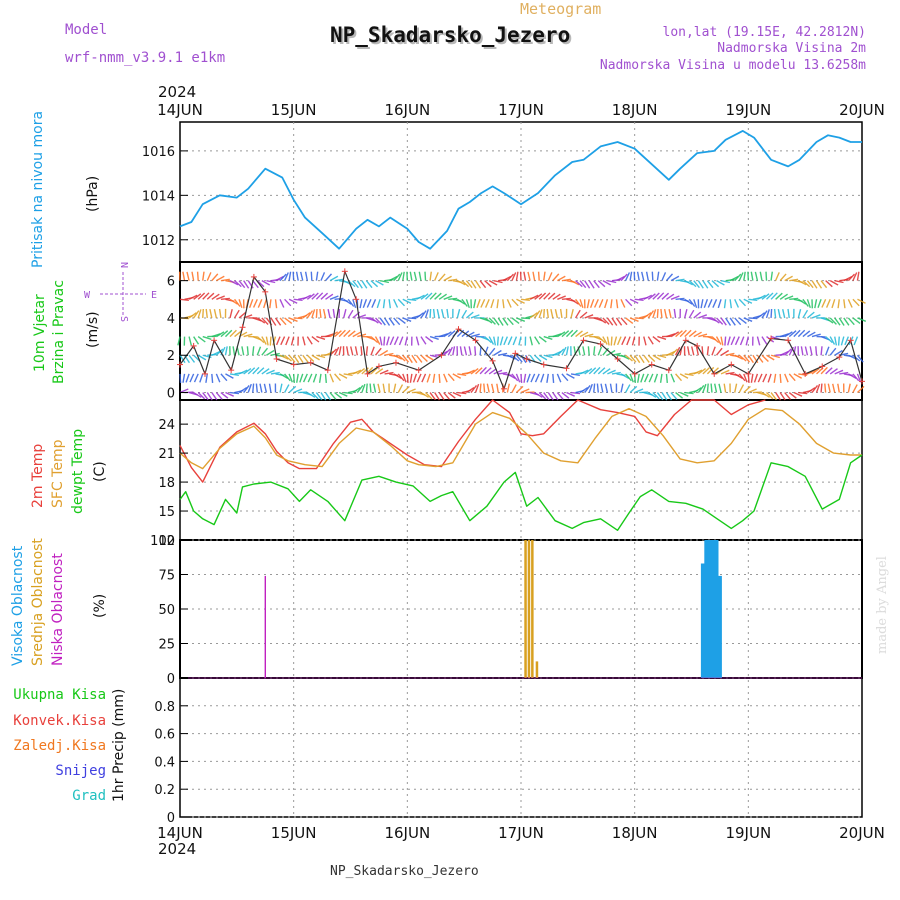  I want to click on coords-text: lon,lat (19.15E, 42.2812N), so click(765, 32).